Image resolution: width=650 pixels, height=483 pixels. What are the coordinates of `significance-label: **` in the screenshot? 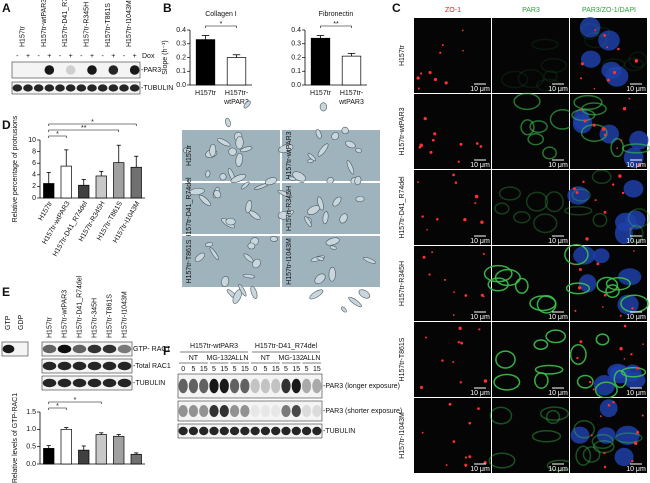 It's located at (84, 128).